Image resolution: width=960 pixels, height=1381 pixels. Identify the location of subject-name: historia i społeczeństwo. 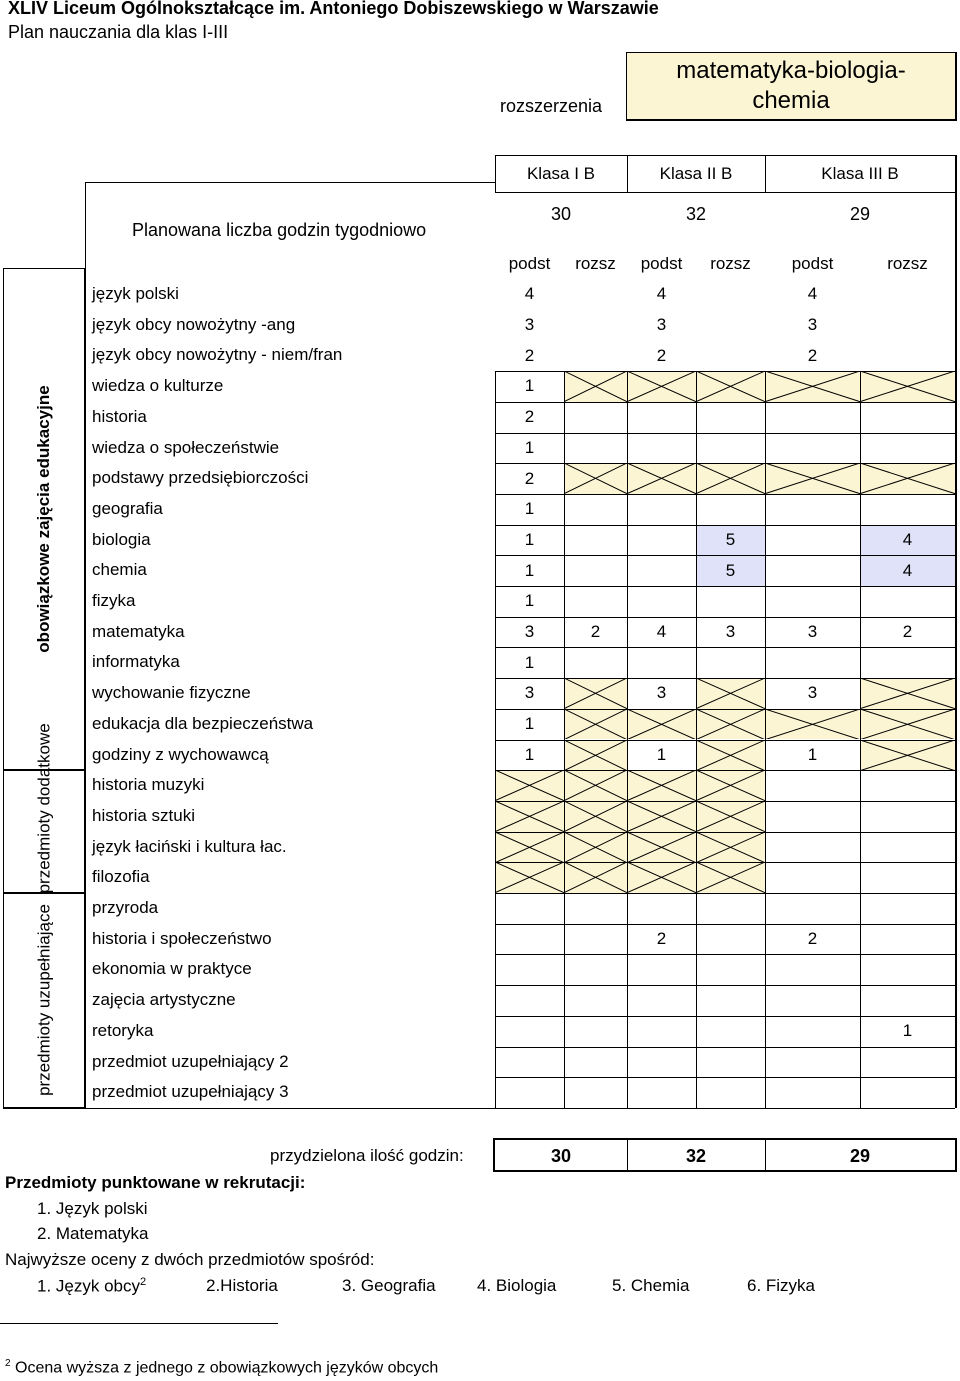
(182, 938).